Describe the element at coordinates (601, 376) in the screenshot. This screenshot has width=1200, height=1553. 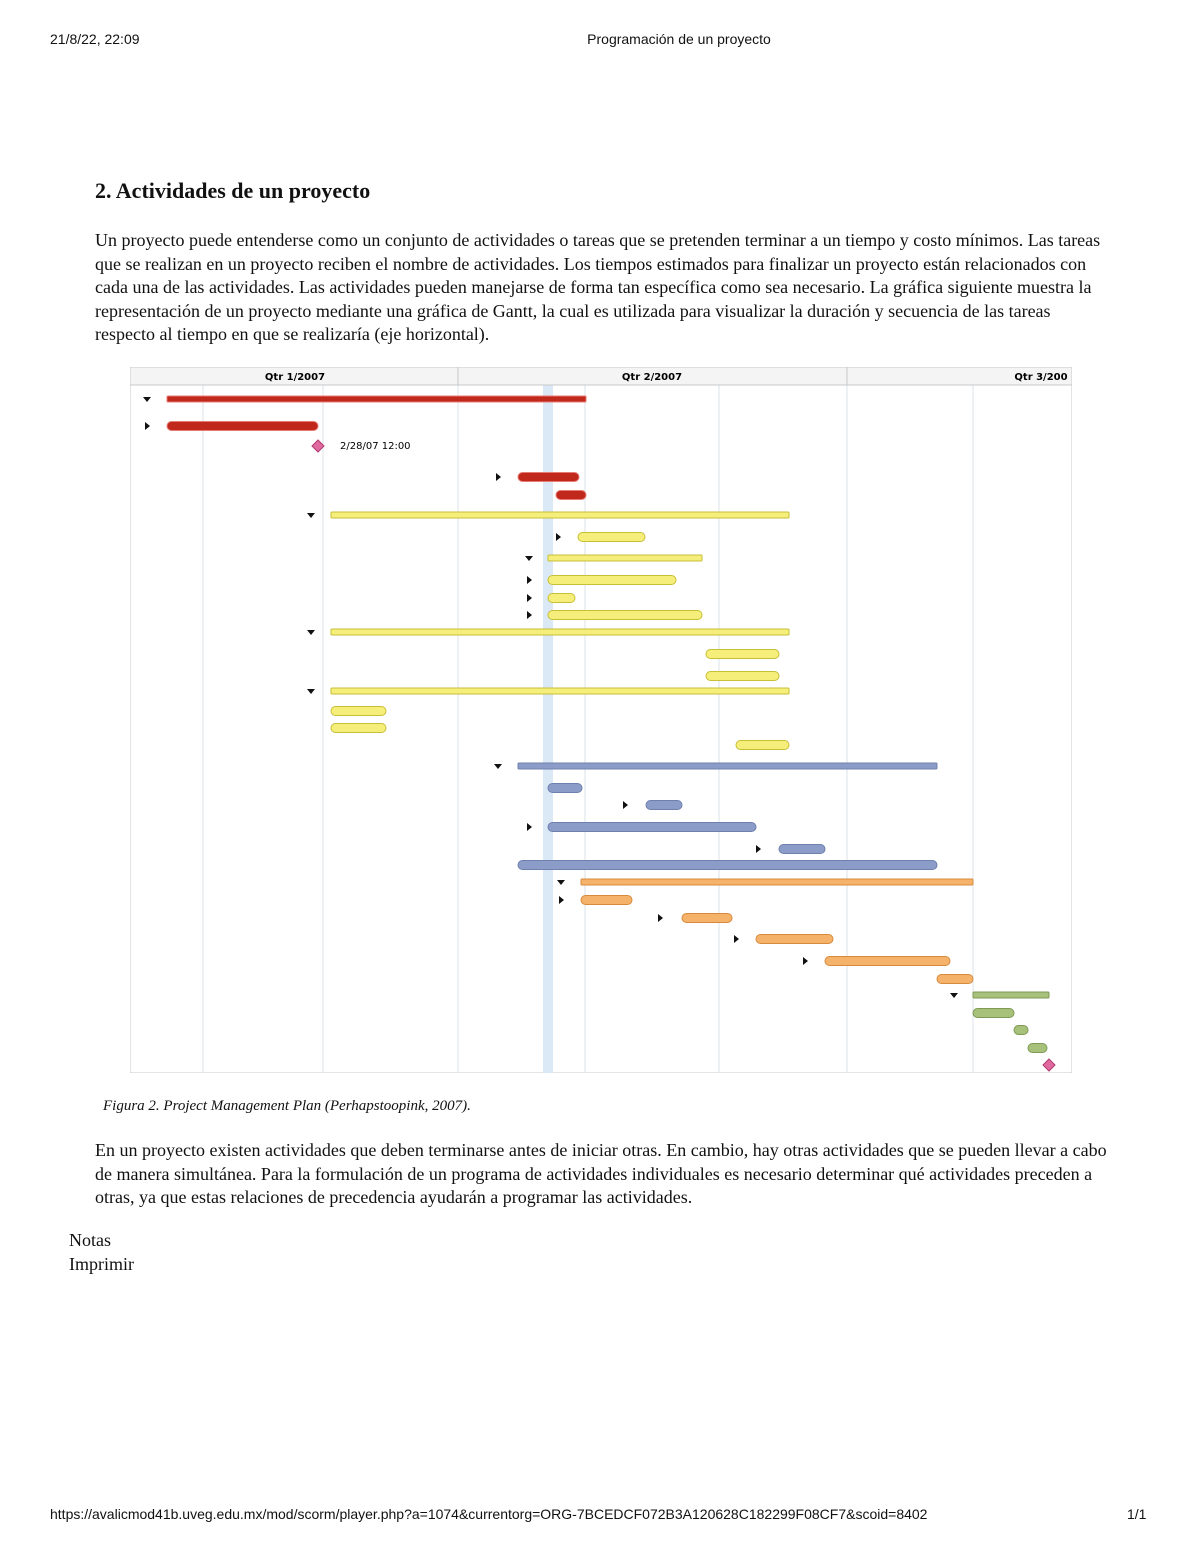
I see `timeline-header` at that location.